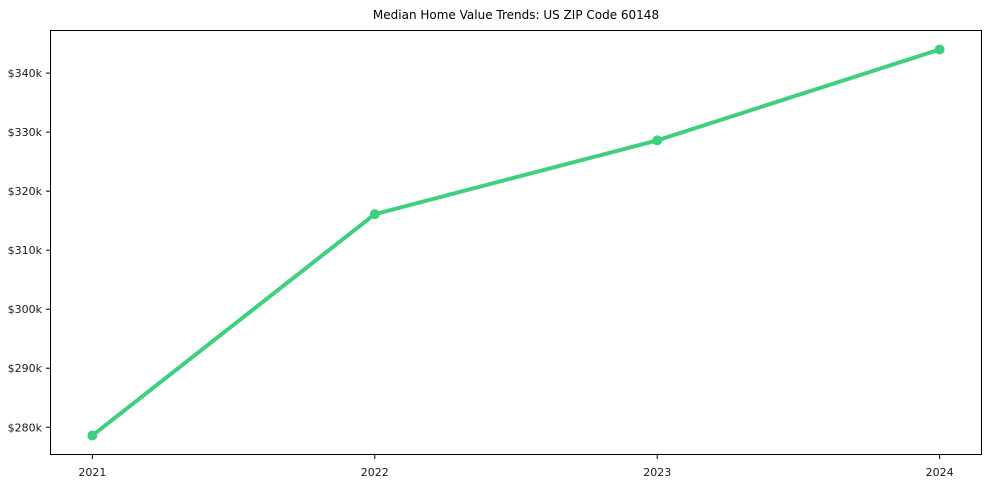 Image resolution: width=990 pixels, height=490 pixels. Describe the element at coordinates (940, 472) in the screenshot. I see `x-tick-label: 2024` at that location.